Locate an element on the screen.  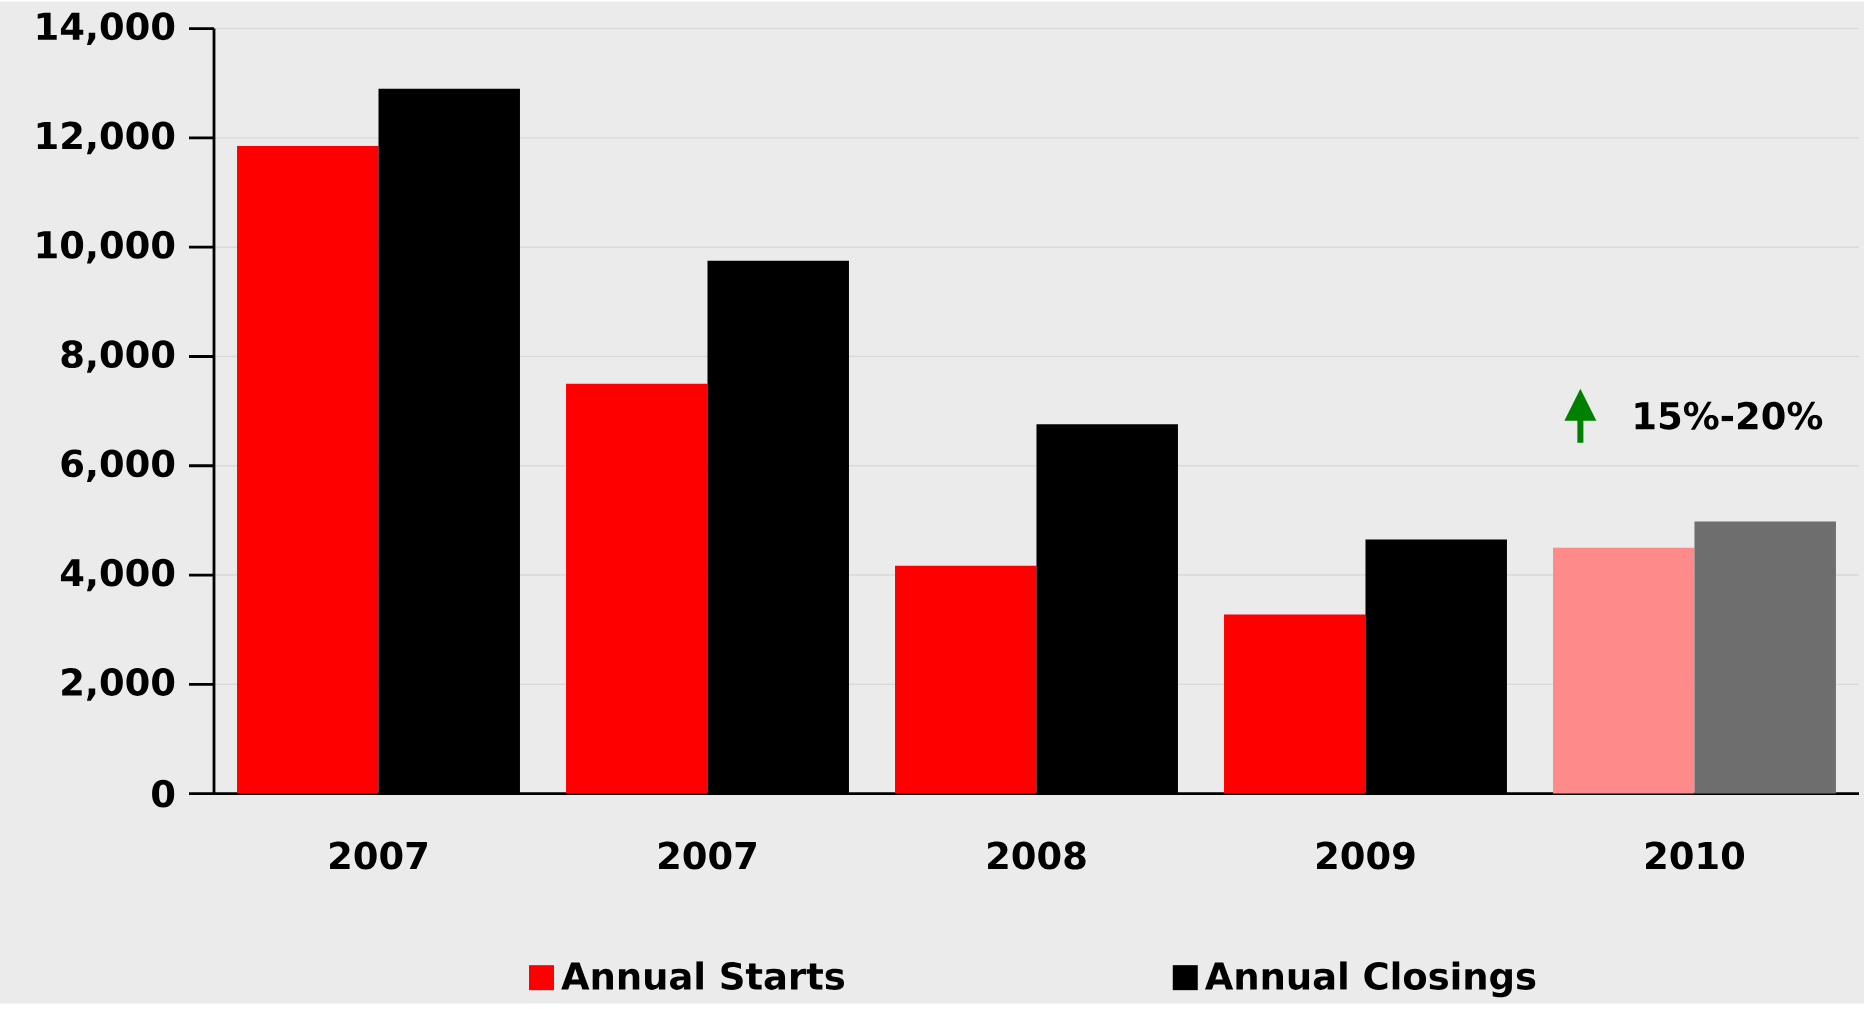
x-tick-label: 2009 is located at coordinates (1366, 855).